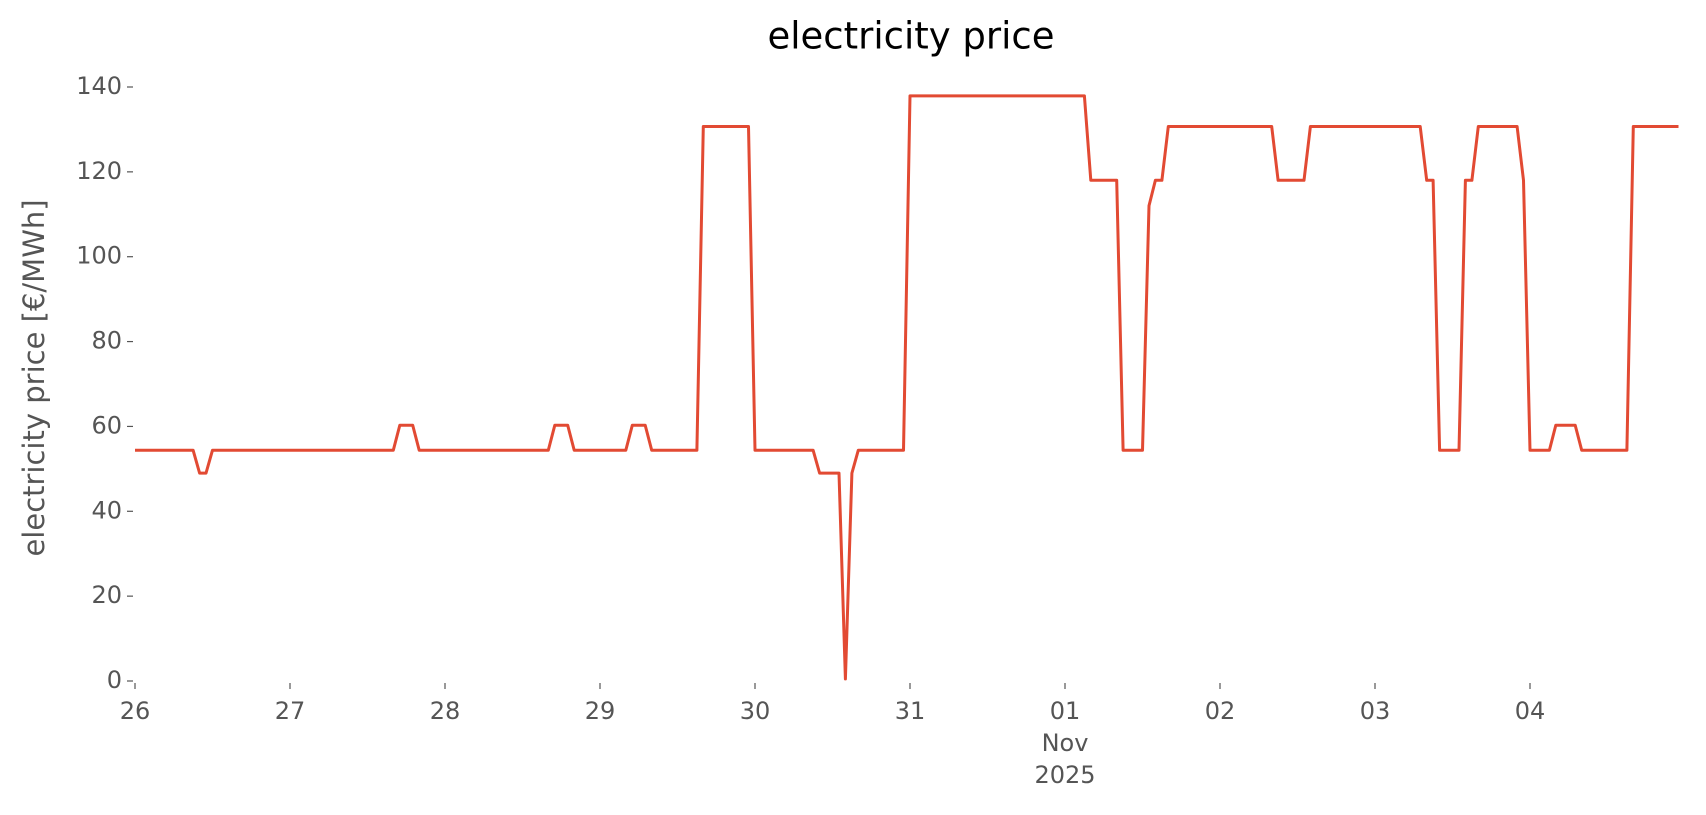 The image size is (1706, 815). What do you see at coordinates (1375, 711) in the screenshot?
I see `x-tick-label: 03` at bounding box center [1375, 711].